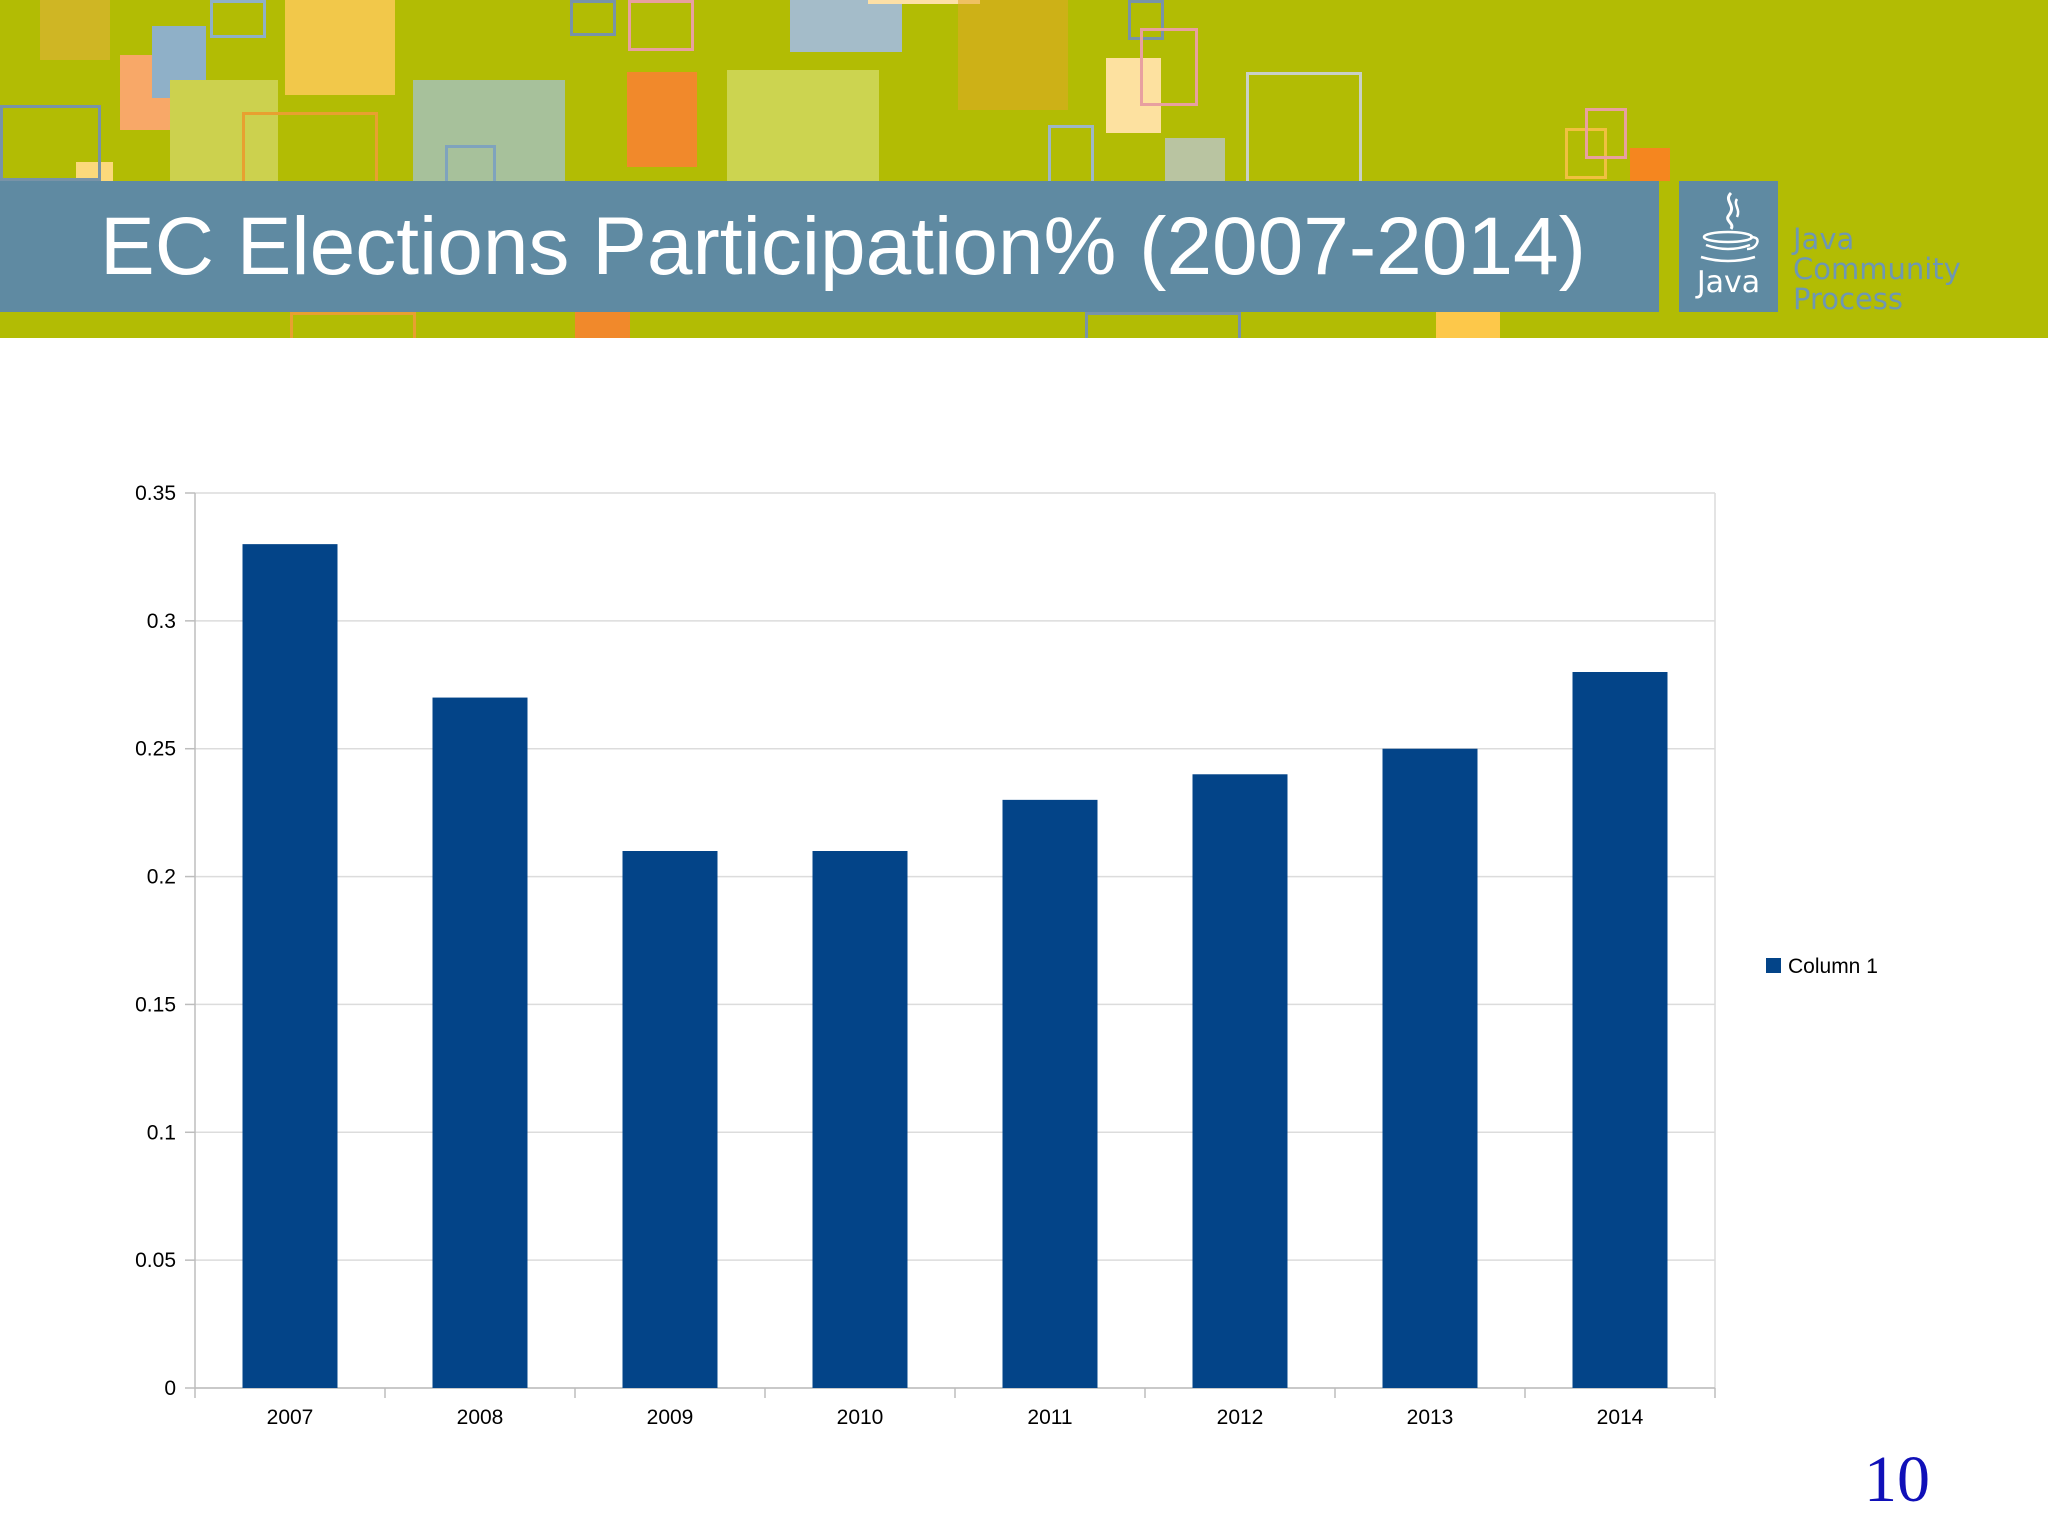  What do you see at coordinates (1729, 227) in the screenshot?
I see `java-coffee-cup-icon` at bounding box center [1729, 227].